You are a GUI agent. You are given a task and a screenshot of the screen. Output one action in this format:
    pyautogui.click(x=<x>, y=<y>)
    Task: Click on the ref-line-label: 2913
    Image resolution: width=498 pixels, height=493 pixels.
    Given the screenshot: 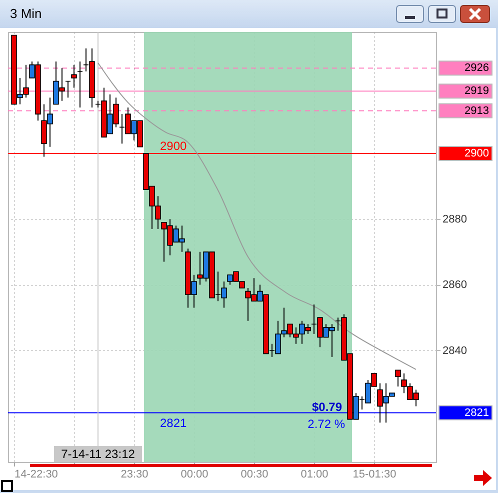 What is the action you would take?
    pyautogui.click(x=476, y=110)
    